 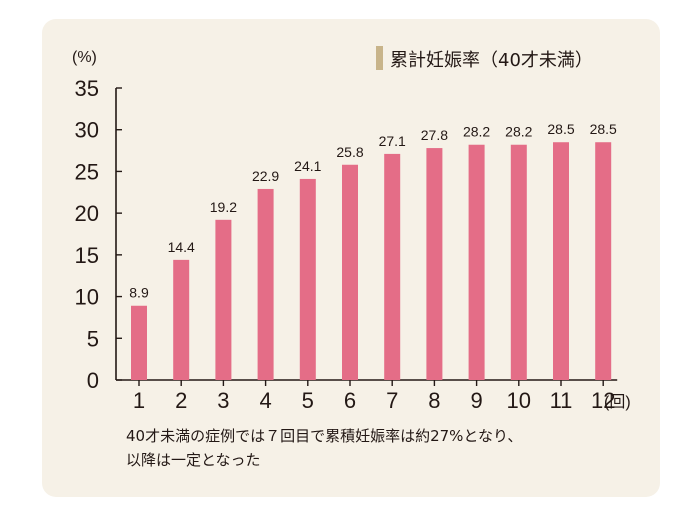 I want to click on x-tick-label-4: 4, so click(x=265, y=400).